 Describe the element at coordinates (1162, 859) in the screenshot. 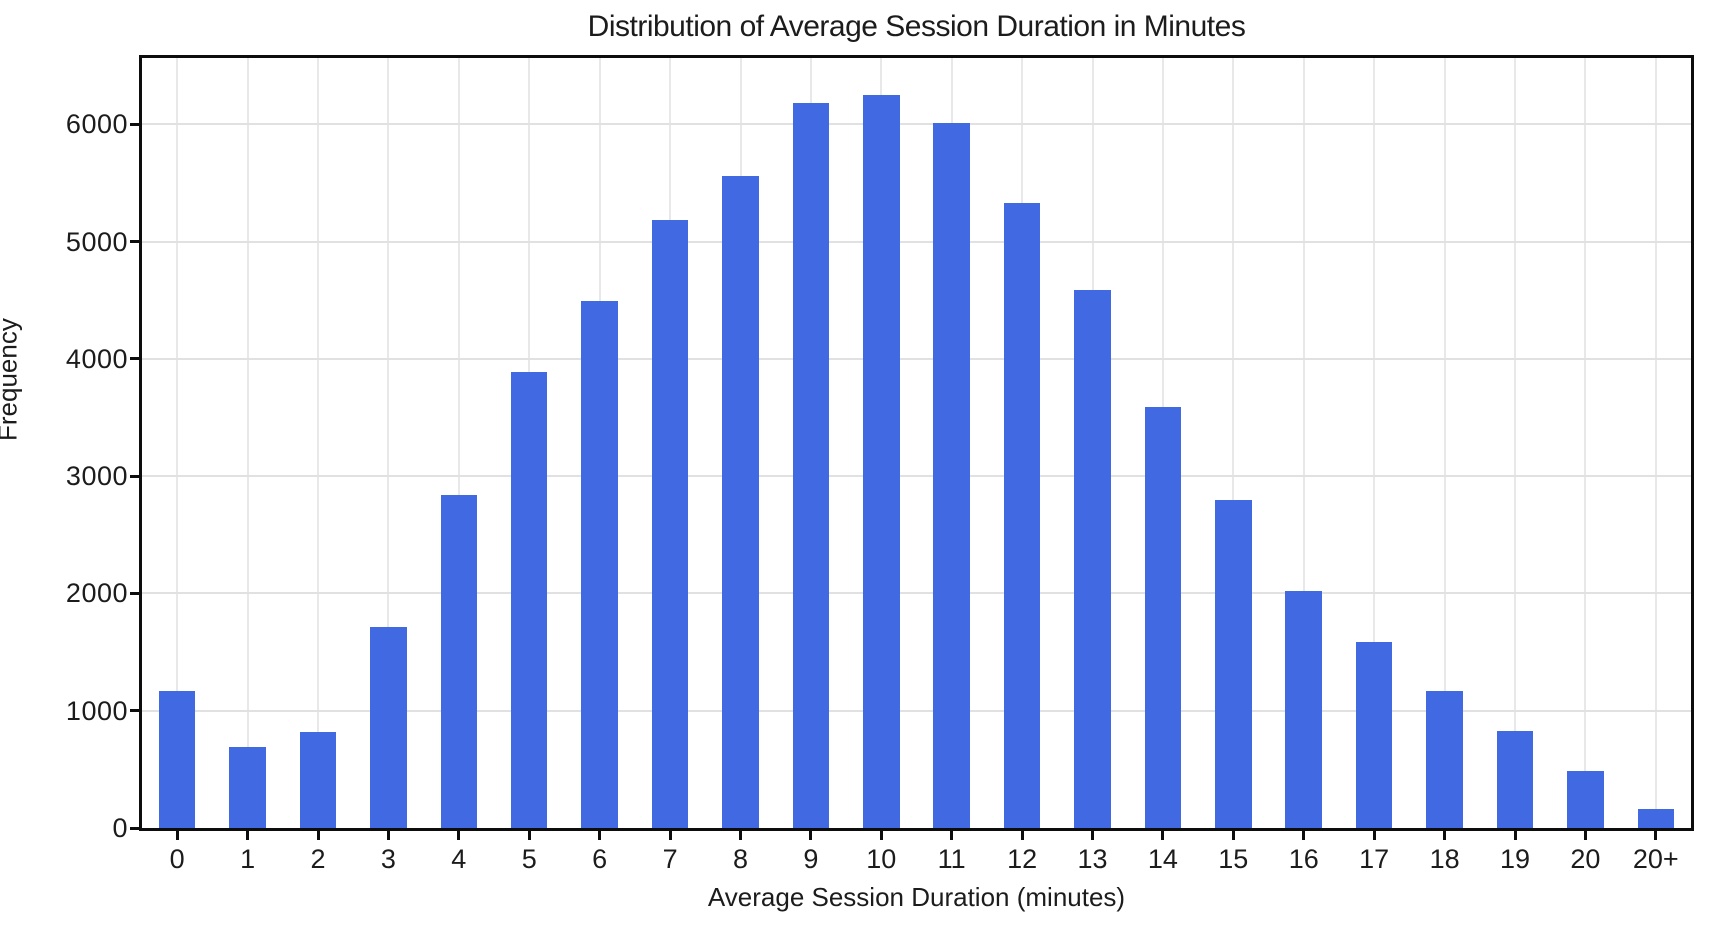

I see `x-tick-label: 14` at that location.